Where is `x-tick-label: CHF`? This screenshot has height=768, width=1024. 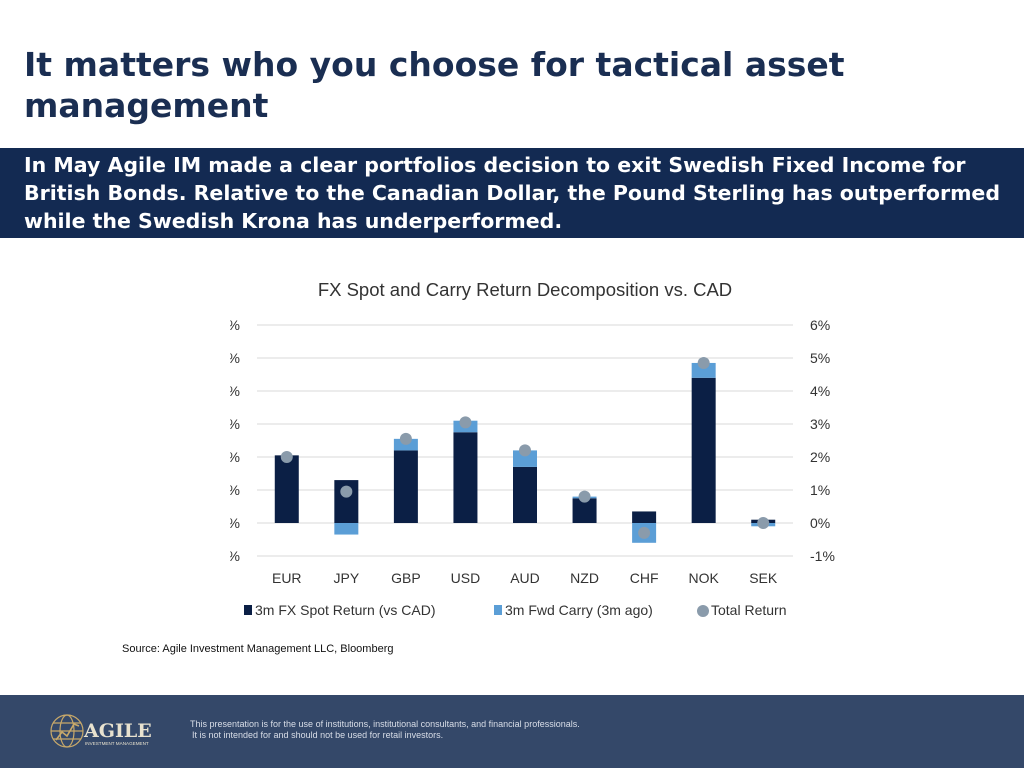 x-tick-label: CHF is located at coordinates (644, 578).